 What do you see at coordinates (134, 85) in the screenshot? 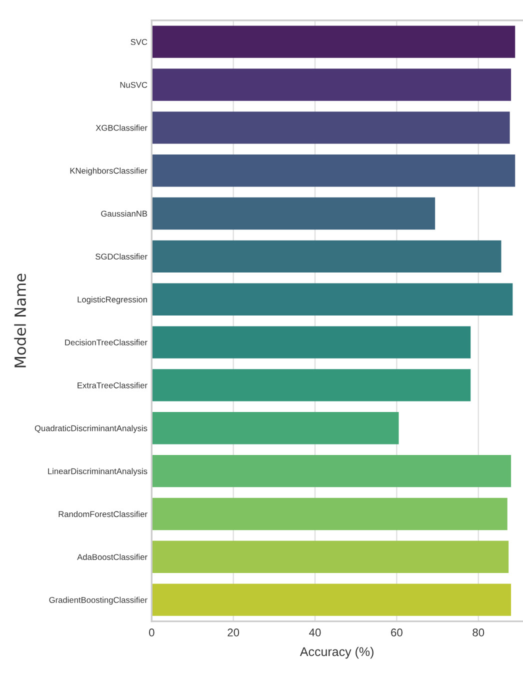
I see `y-tick-label: NuSVC` at bounding box center [134, 85].